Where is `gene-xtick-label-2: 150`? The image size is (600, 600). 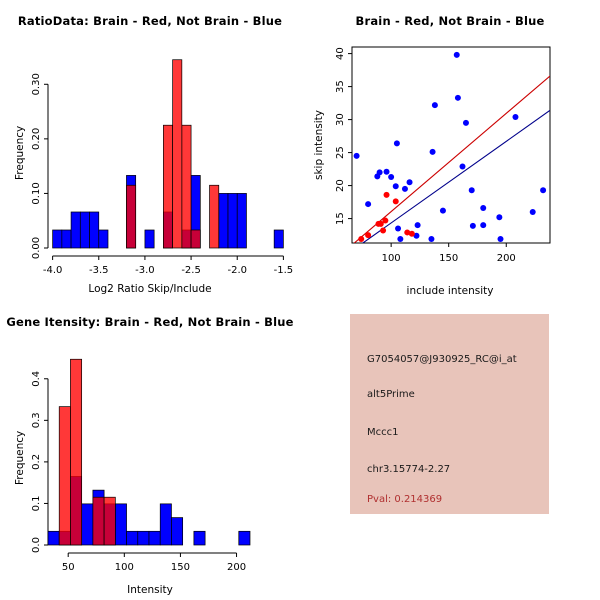
gene-xtick-label-2: 150 is located at coordinates (180, 567).